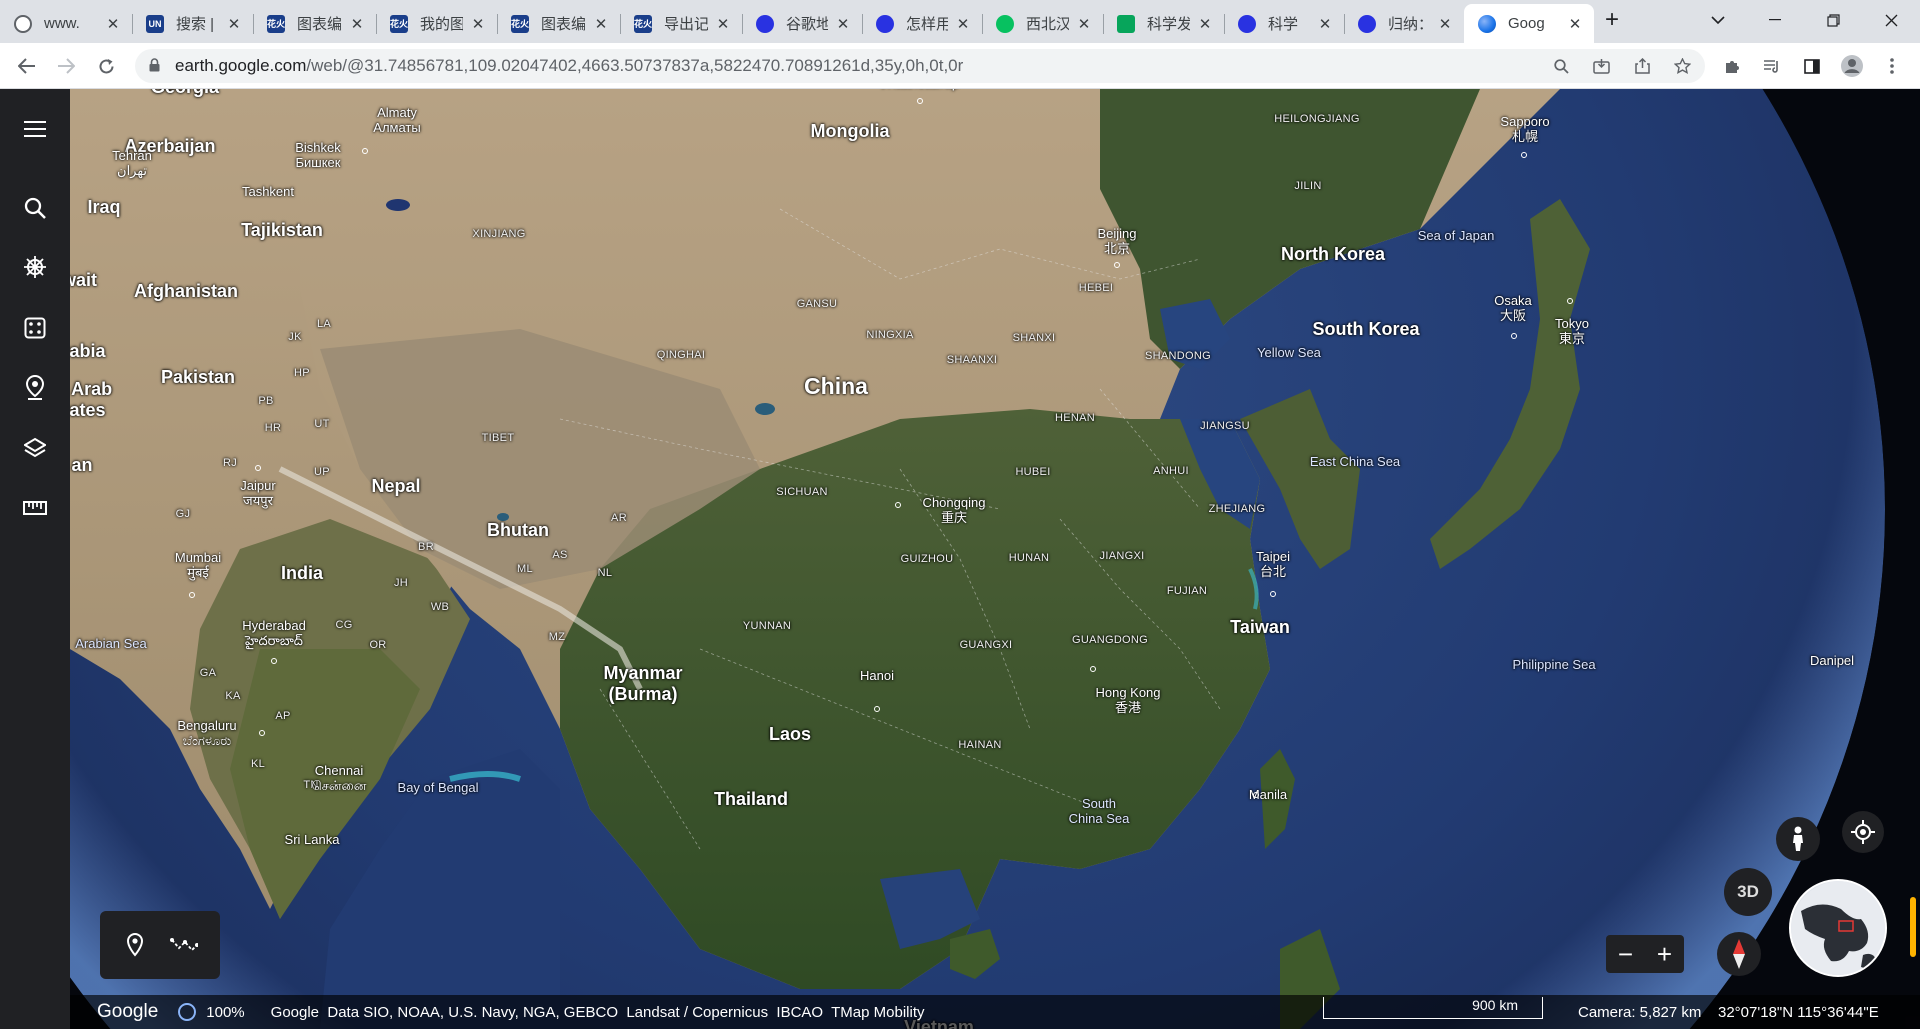  What do you see at coordinates (1739, 954) in the screenshot?
I see `compass-icon` at bounding box center [1739, 954].